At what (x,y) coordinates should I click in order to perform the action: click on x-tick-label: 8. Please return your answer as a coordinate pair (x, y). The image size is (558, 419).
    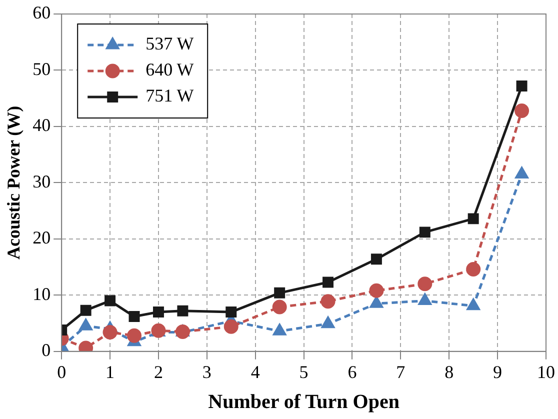
    Looking at the image, I should click on (449, 372).